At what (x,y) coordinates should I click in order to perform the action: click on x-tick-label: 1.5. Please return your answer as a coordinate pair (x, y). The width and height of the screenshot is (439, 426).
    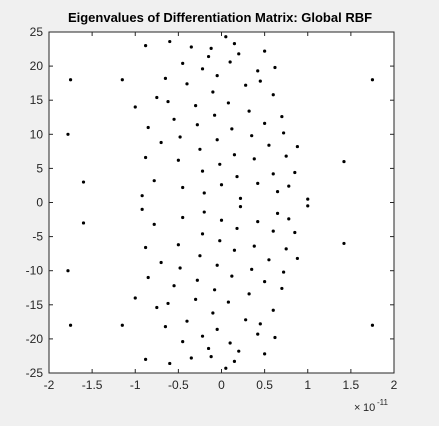
    Looking at the image, I should click on (351, 385).